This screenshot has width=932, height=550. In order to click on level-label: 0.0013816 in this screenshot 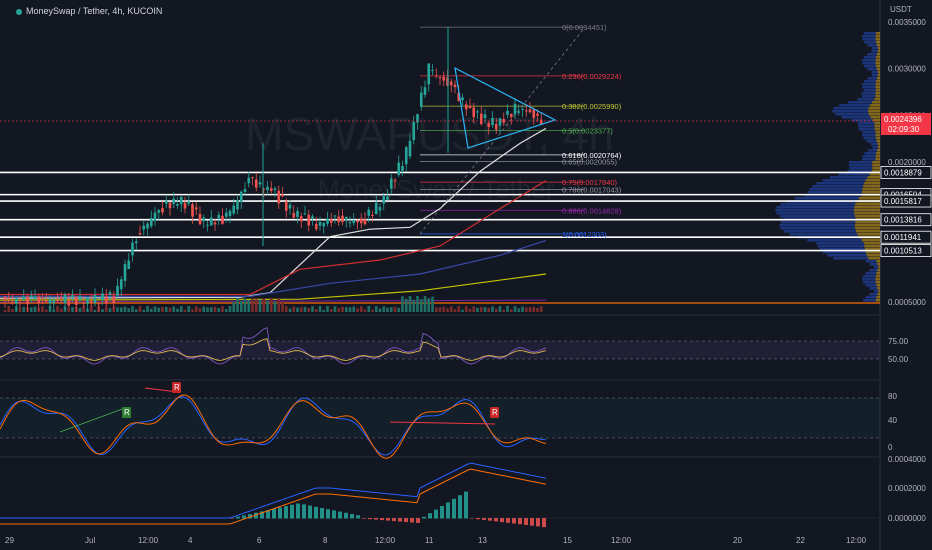, I will do `click(903, 220)`.